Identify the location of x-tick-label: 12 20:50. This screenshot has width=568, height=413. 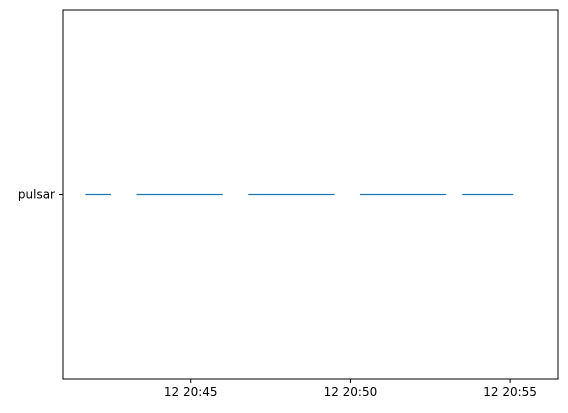
(351, 392).